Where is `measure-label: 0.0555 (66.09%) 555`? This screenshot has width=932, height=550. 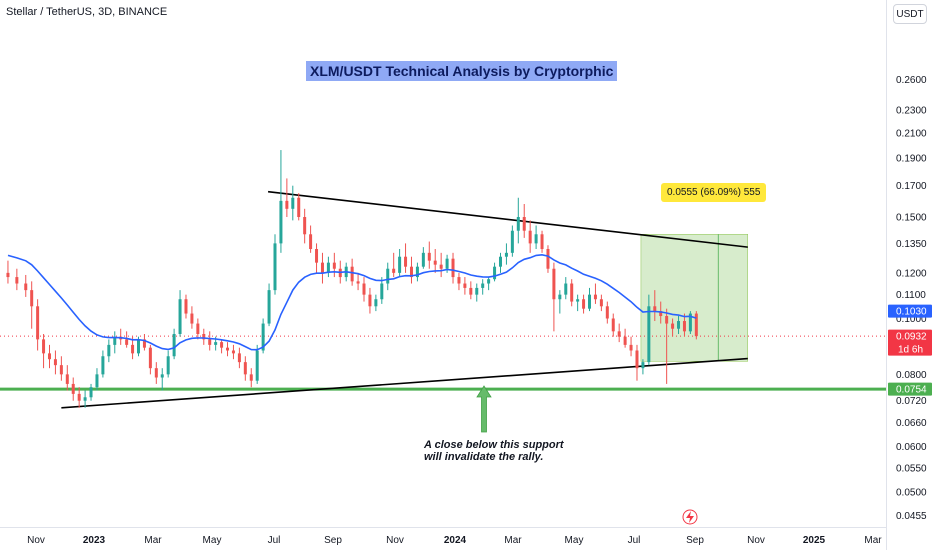
measure-label: 0.0555 (66.09%) 555 is located at coordinates (714, 192).